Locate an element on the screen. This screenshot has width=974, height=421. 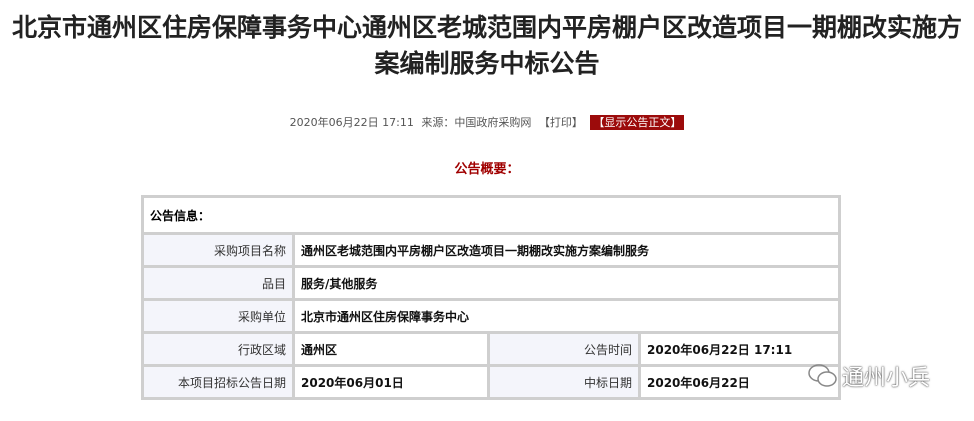
table-row: 品目 服务/其他服务 is located at coordinates (491, 283).